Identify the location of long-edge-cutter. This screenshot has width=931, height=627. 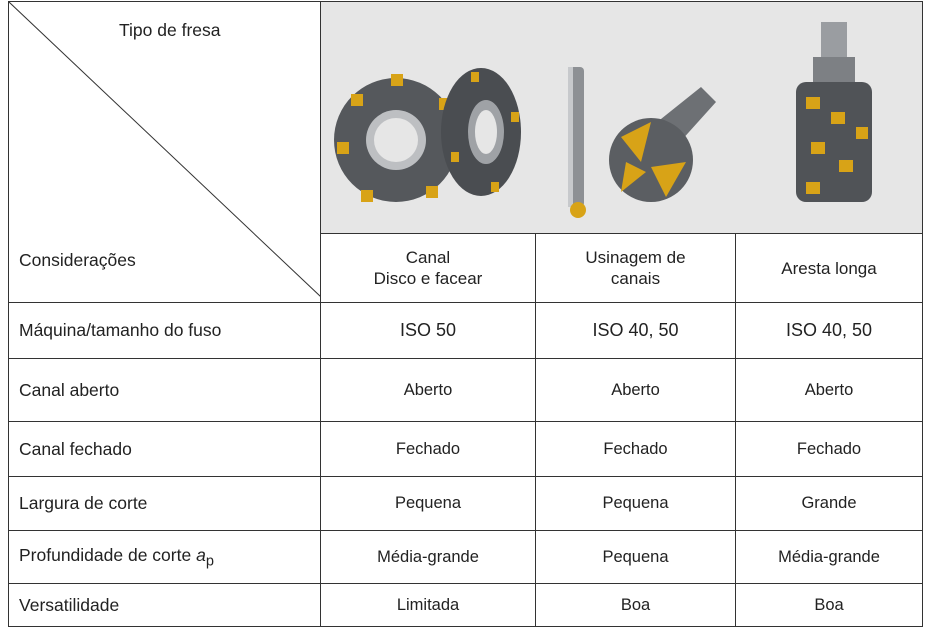
(834, 112).